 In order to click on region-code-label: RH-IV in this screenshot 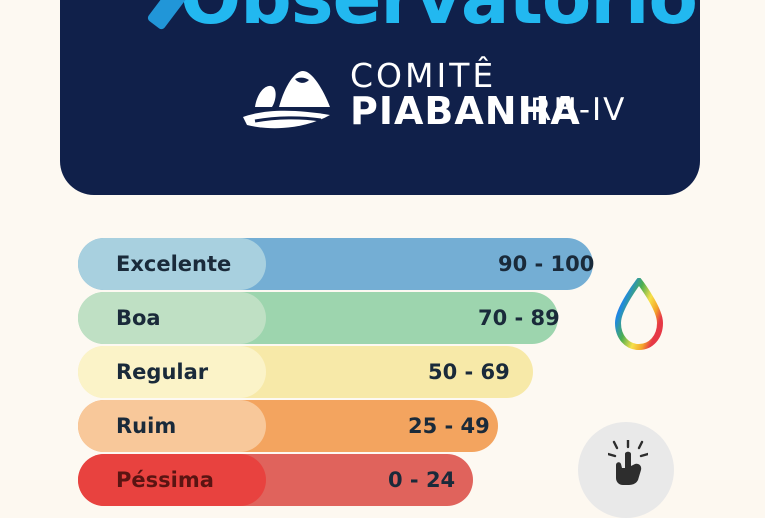, I will do `click(578, 110)`.